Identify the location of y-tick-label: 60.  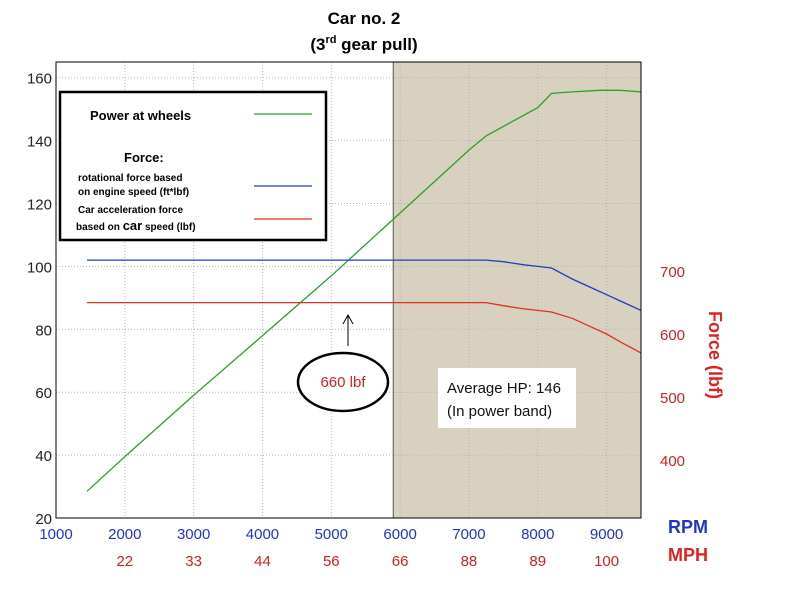
(43, 393).